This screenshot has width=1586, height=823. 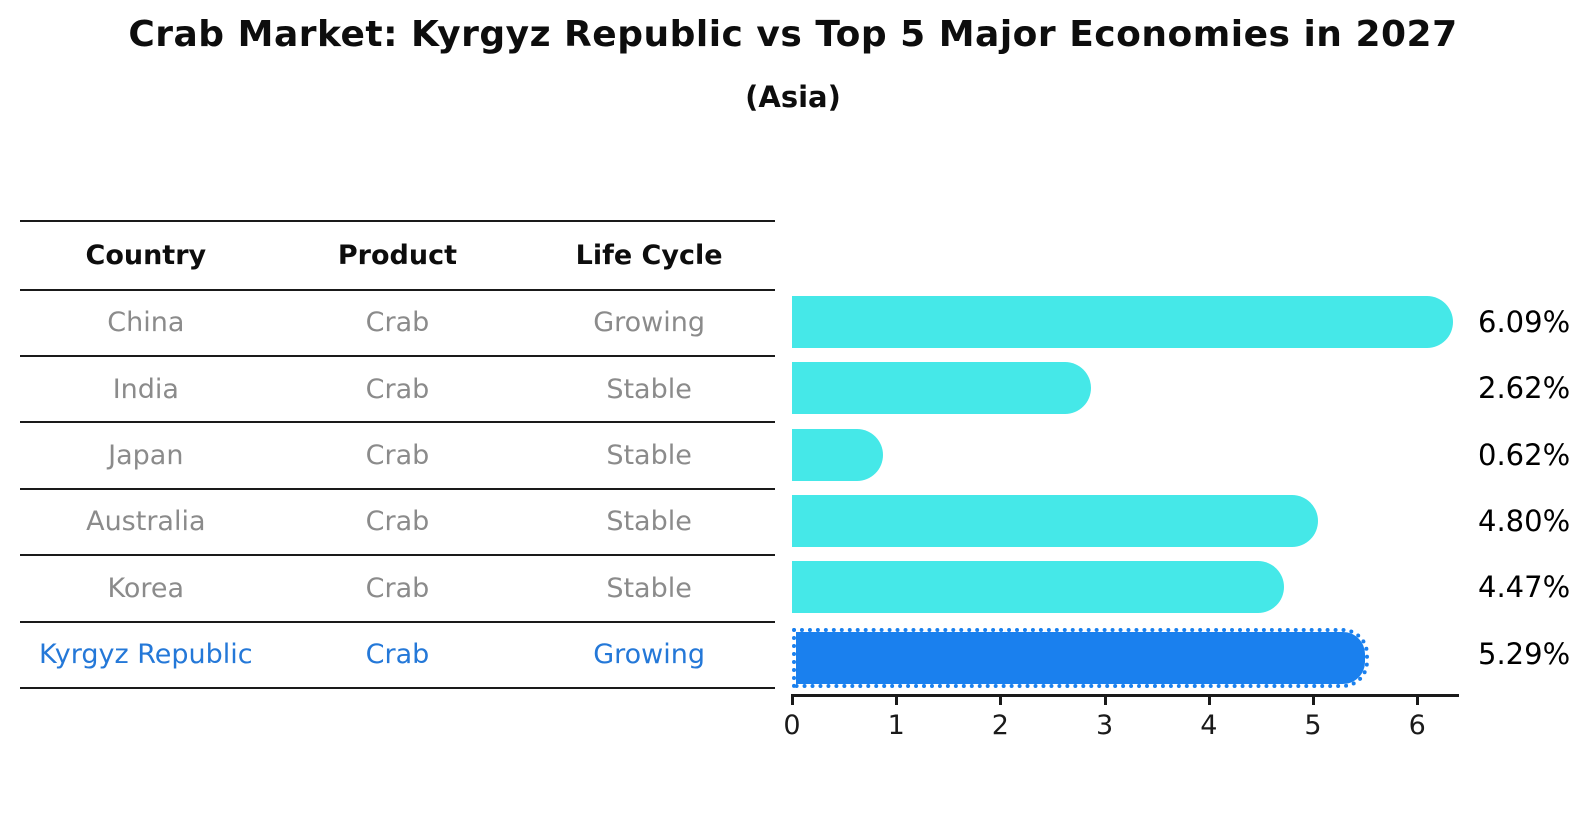 I want to click on cell-country: Japan, so click(x=146, y=455).